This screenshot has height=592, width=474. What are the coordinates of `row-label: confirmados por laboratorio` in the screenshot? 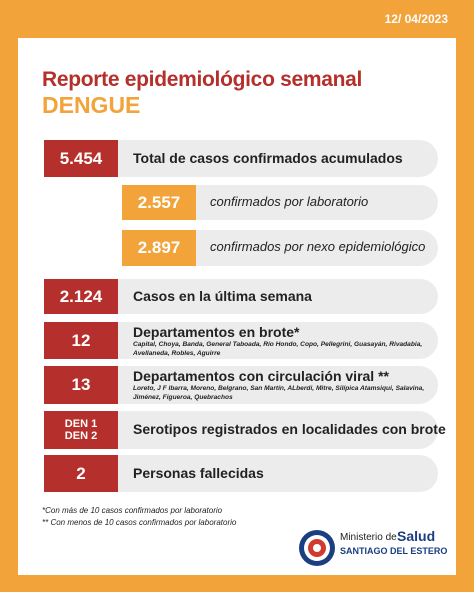 It's located at (289, 201).